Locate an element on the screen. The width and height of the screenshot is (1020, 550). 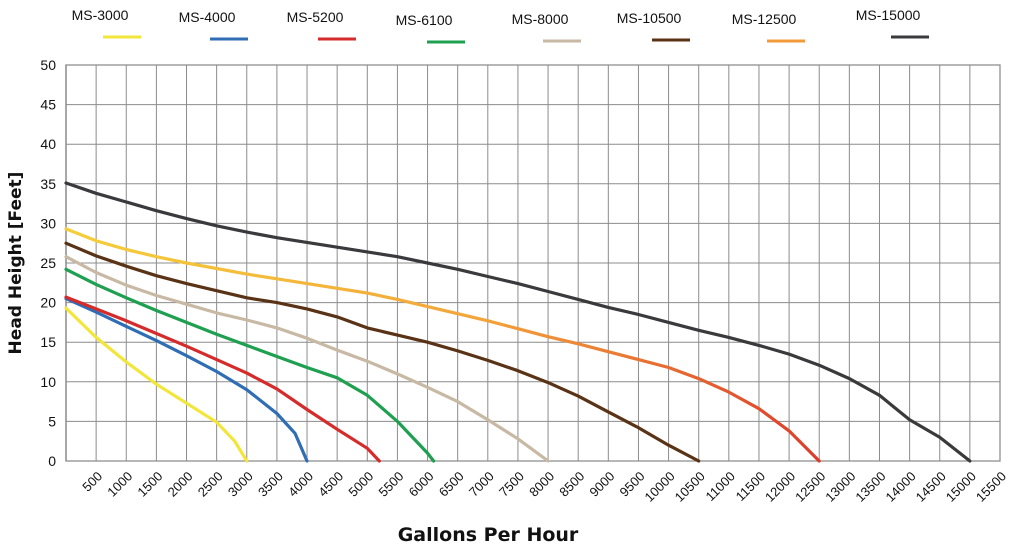
x-tick-label: 15500 is located at coordinates (991, 487).